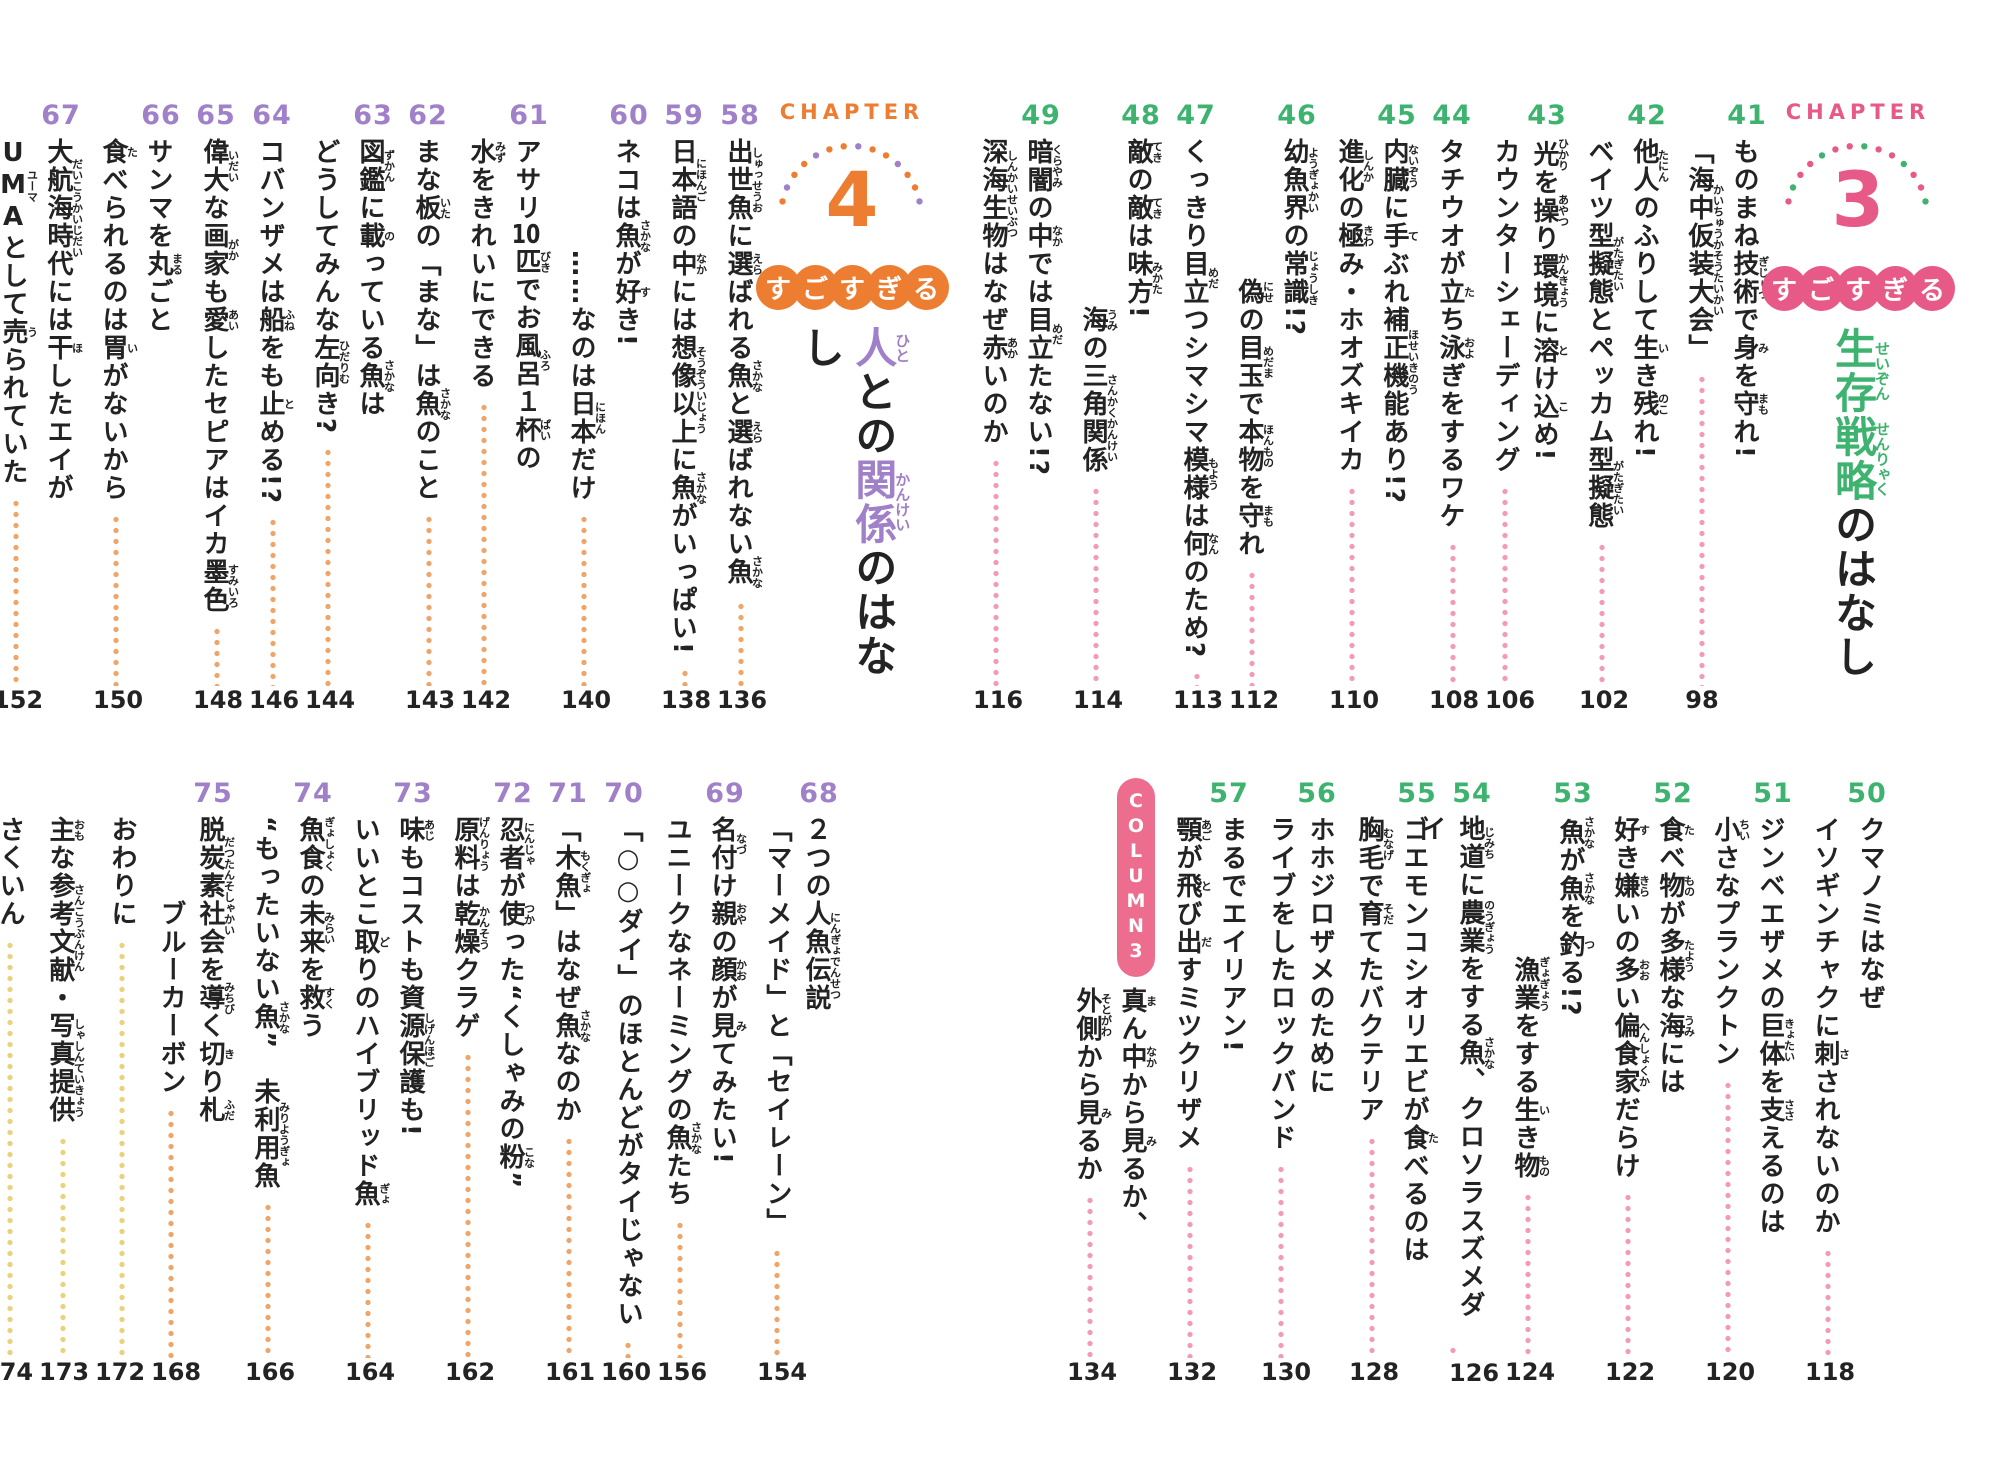 This screenshot has width=2015, height=1483. What do you see at coordinates (1229, 793) in the screenshot?
I see `entry-number: 57` at bounding box center [1229, 793].